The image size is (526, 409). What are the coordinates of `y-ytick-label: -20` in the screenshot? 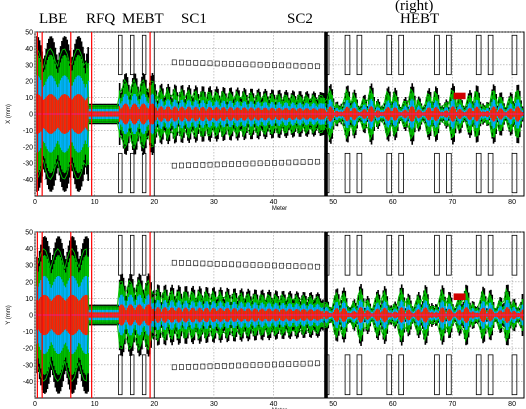 It's located at (28, 349).